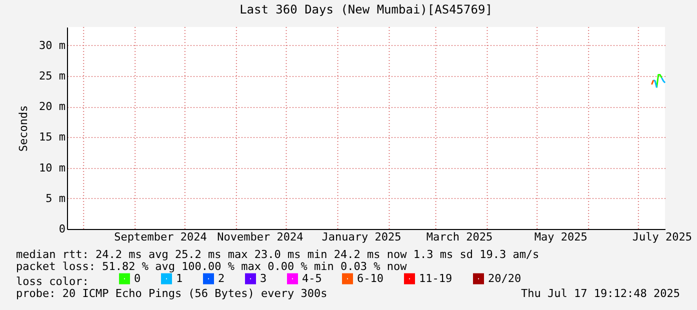 The width and height of the screenshot is (697, 310). Describe the element at coordinates (505, 278) in the screenshot. I see `legend-label: 20/20` at that location.